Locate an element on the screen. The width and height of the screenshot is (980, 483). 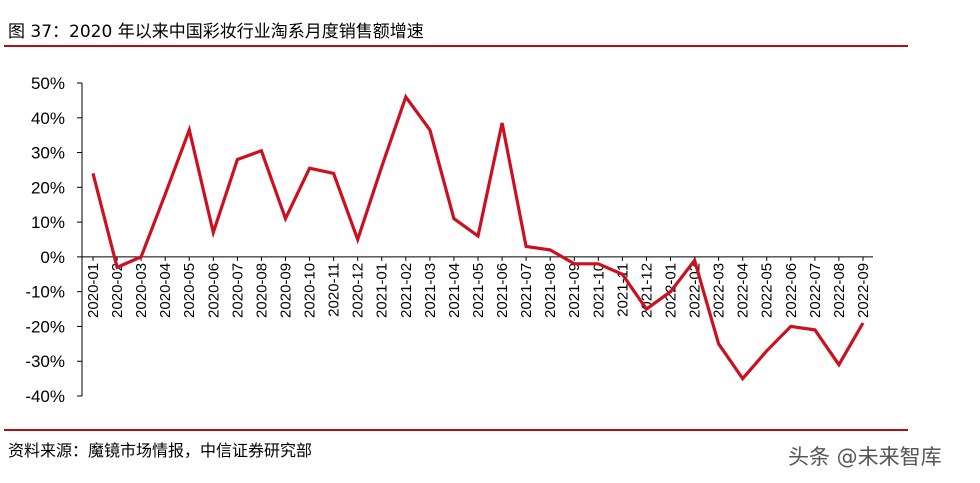
x-tick-label: 2021-03 is located at coordinates (430, 290).